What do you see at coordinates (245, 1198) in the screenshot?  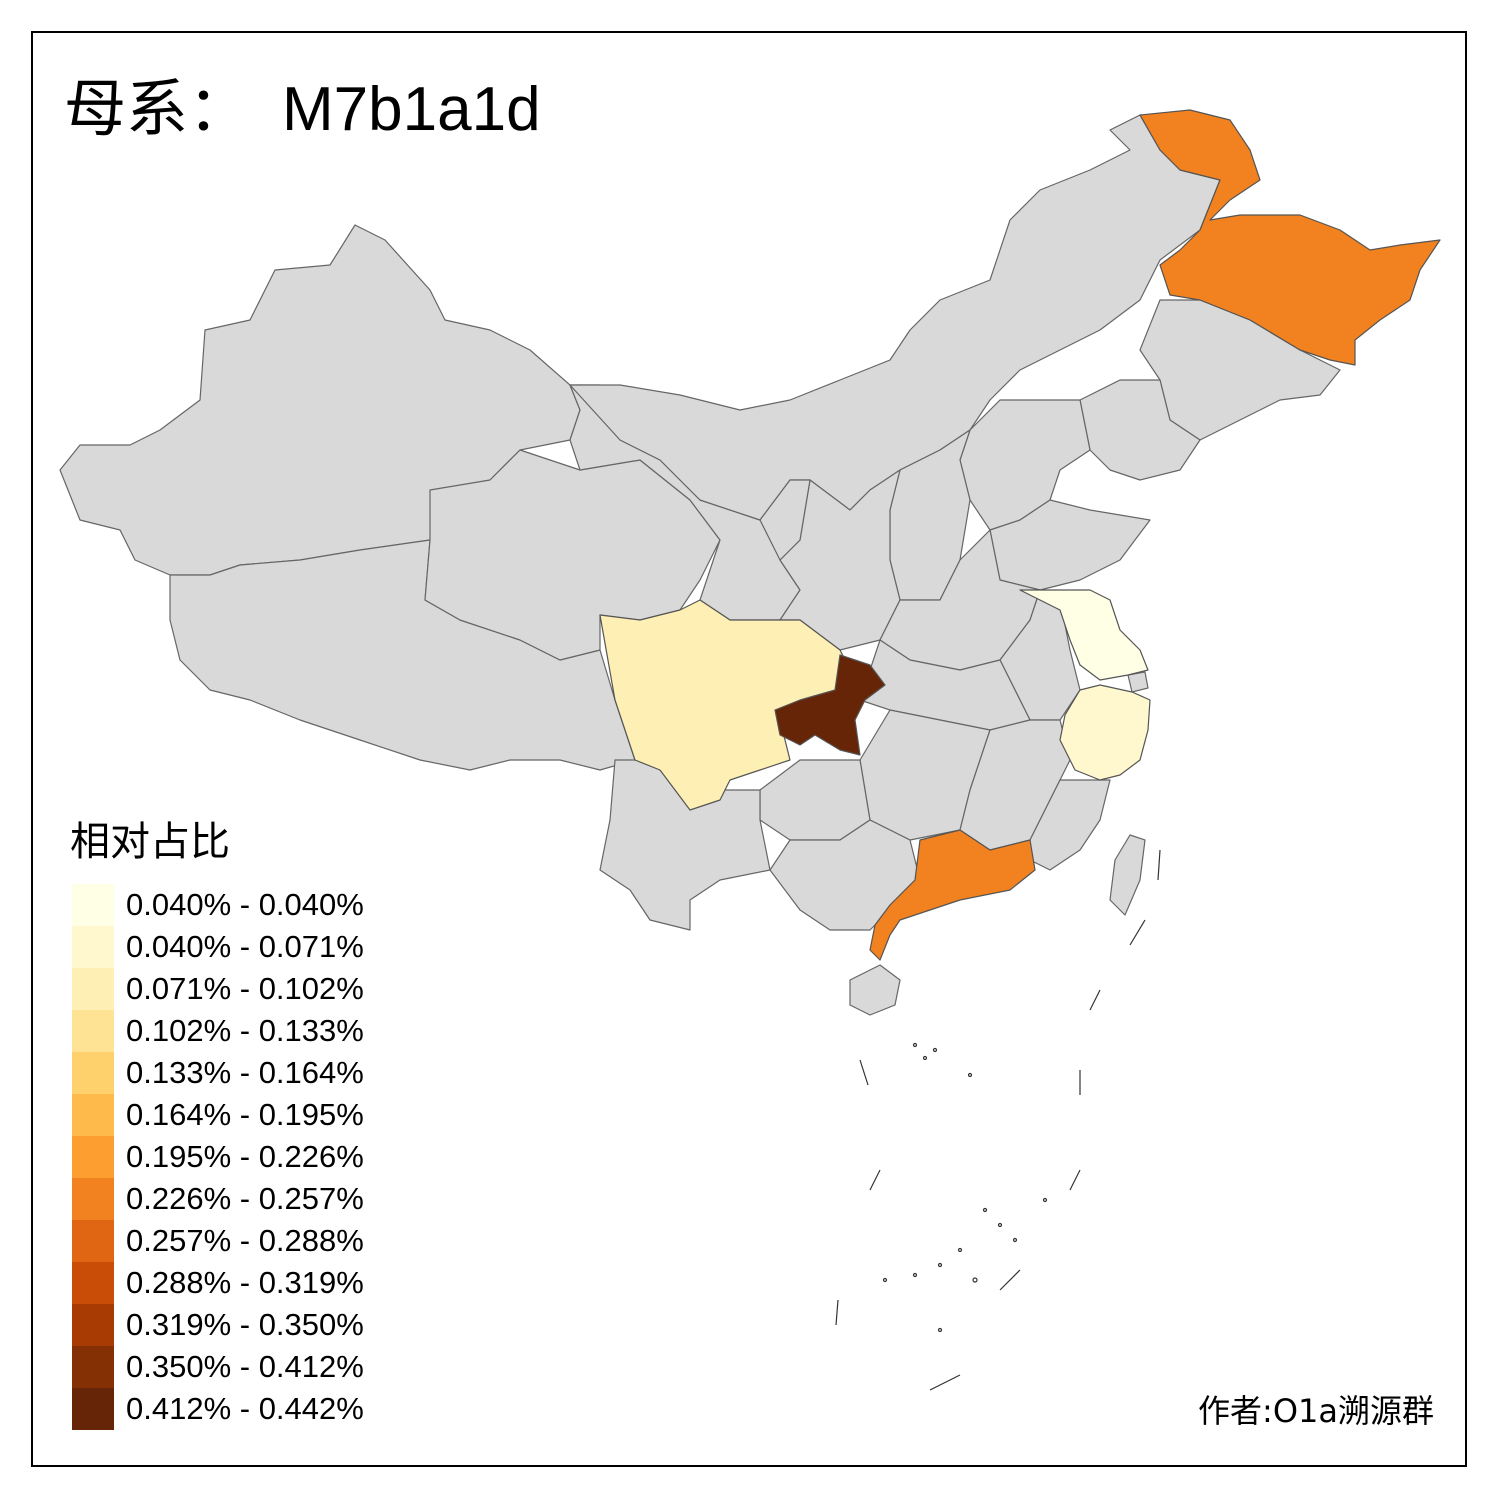 I see `legend-label: 0.226% - 0.257%` at bounding box center [245, 1198].